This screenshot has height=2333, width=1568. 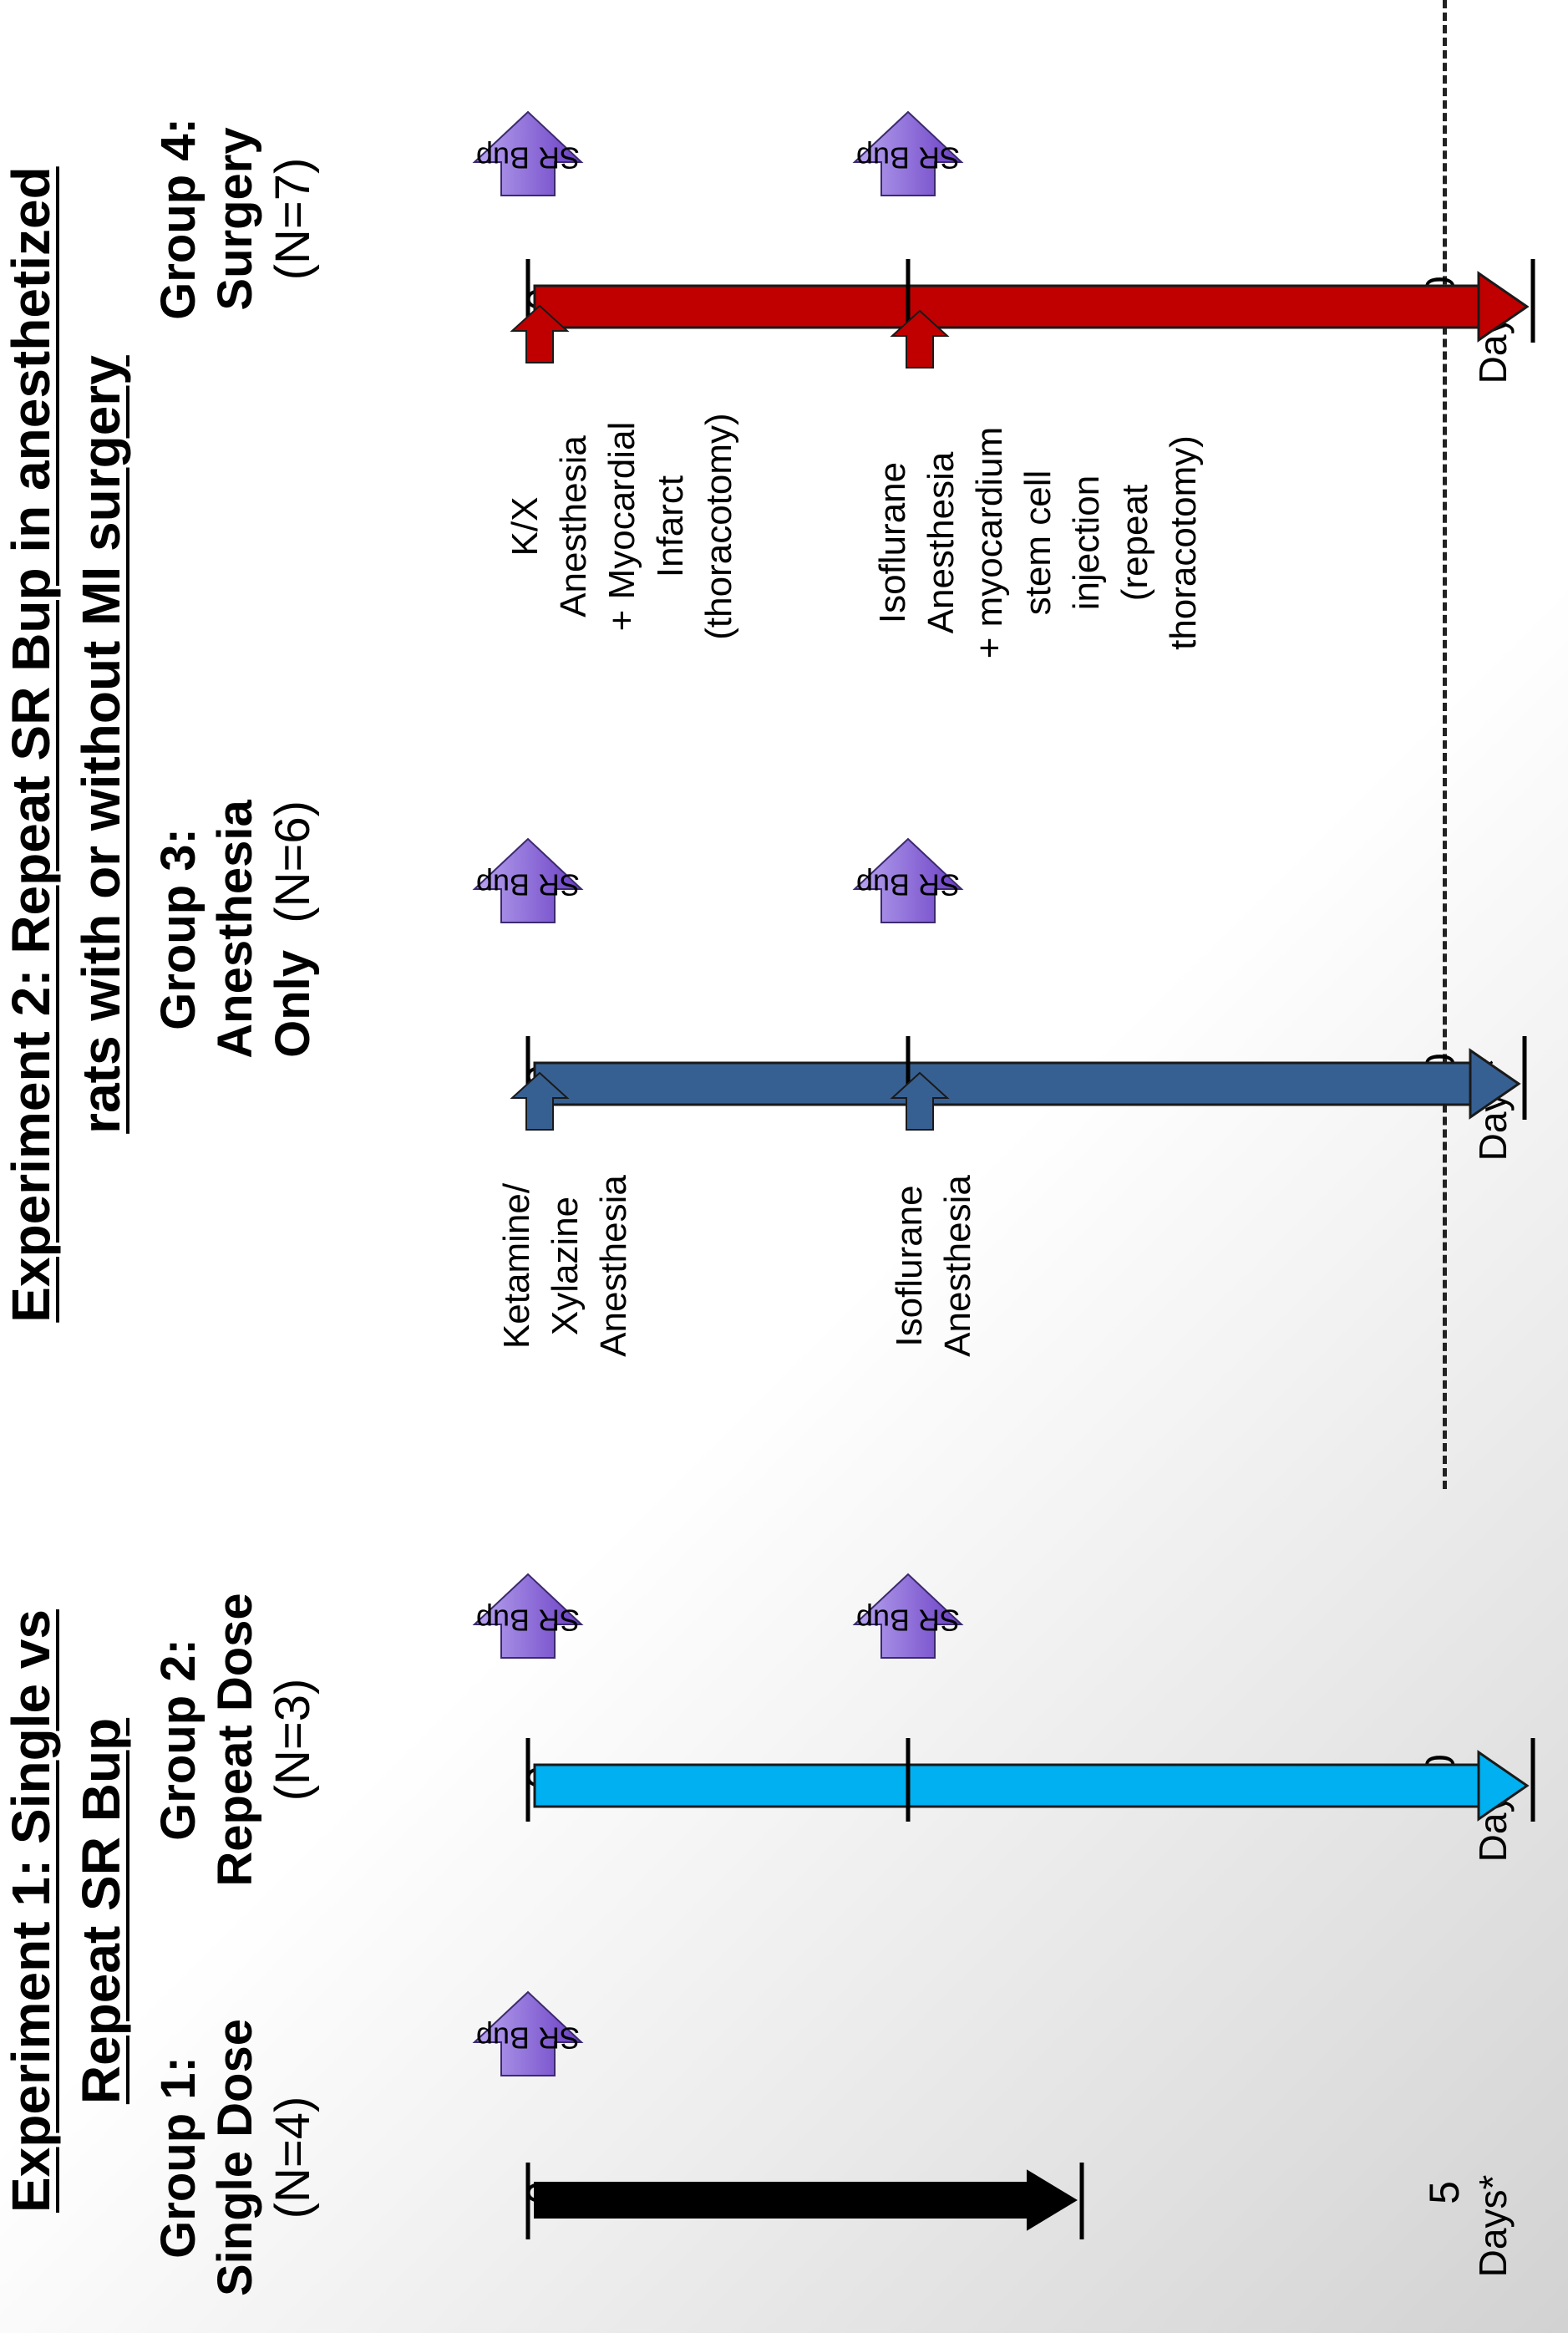 I want to click on group2-timeline, so click(x=1030, y=1780).